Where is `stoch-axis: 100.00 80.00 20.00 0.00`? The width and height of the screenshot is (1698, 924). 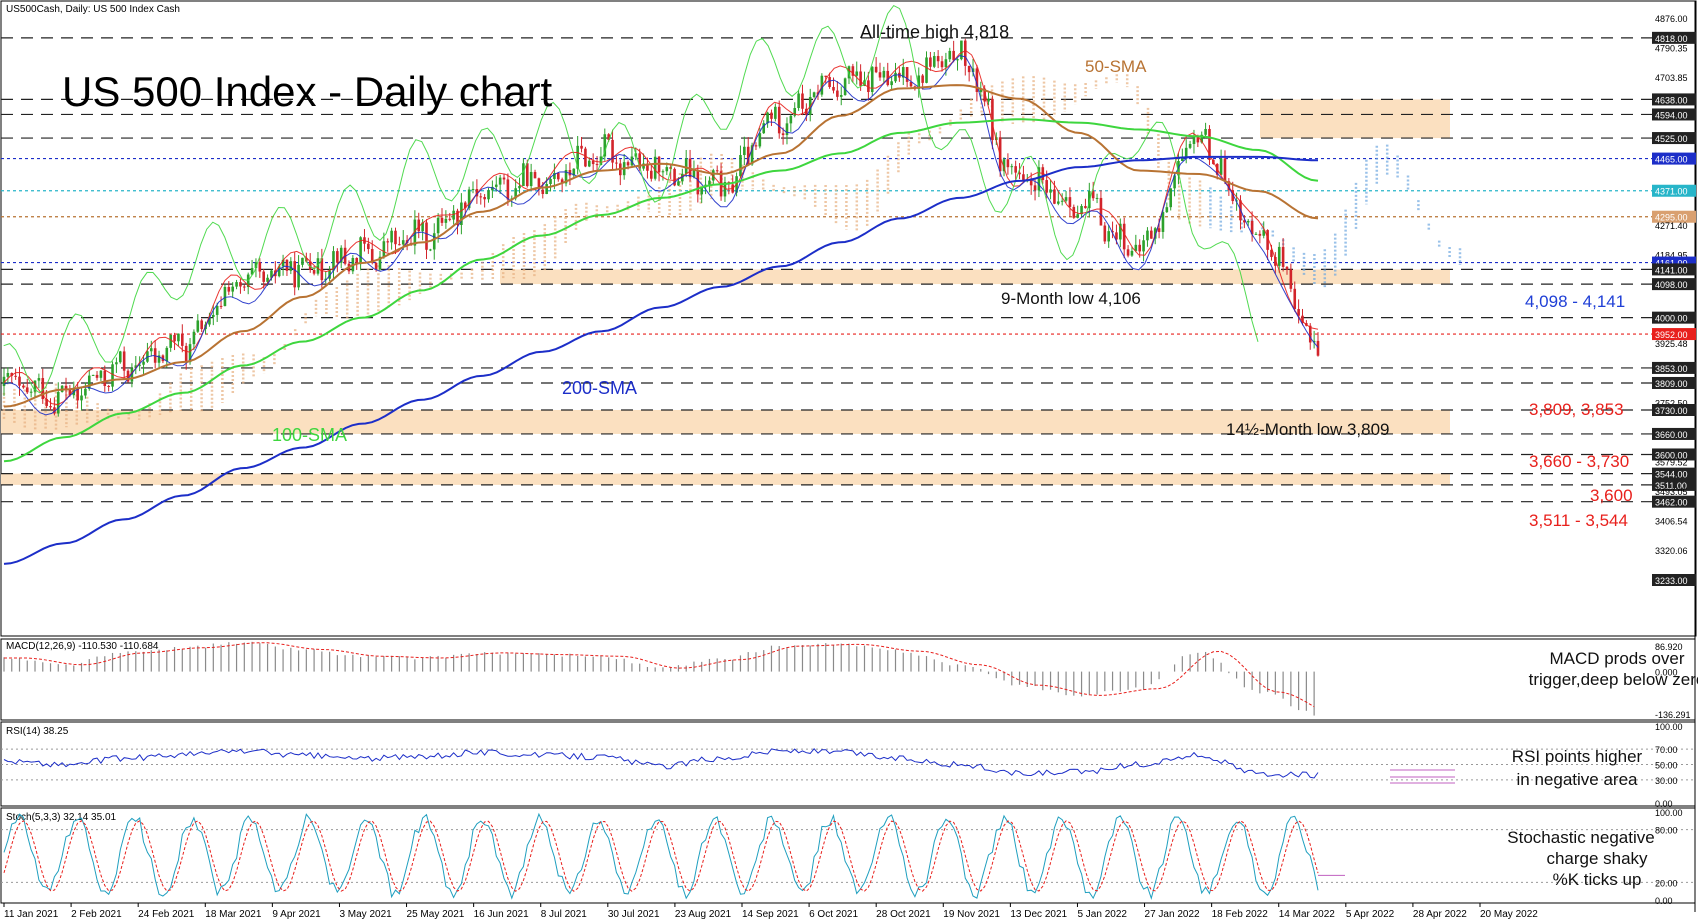
stoch-axis: 100.00 80.00 20.00 0.00 is located at coordinates (1669, 857).